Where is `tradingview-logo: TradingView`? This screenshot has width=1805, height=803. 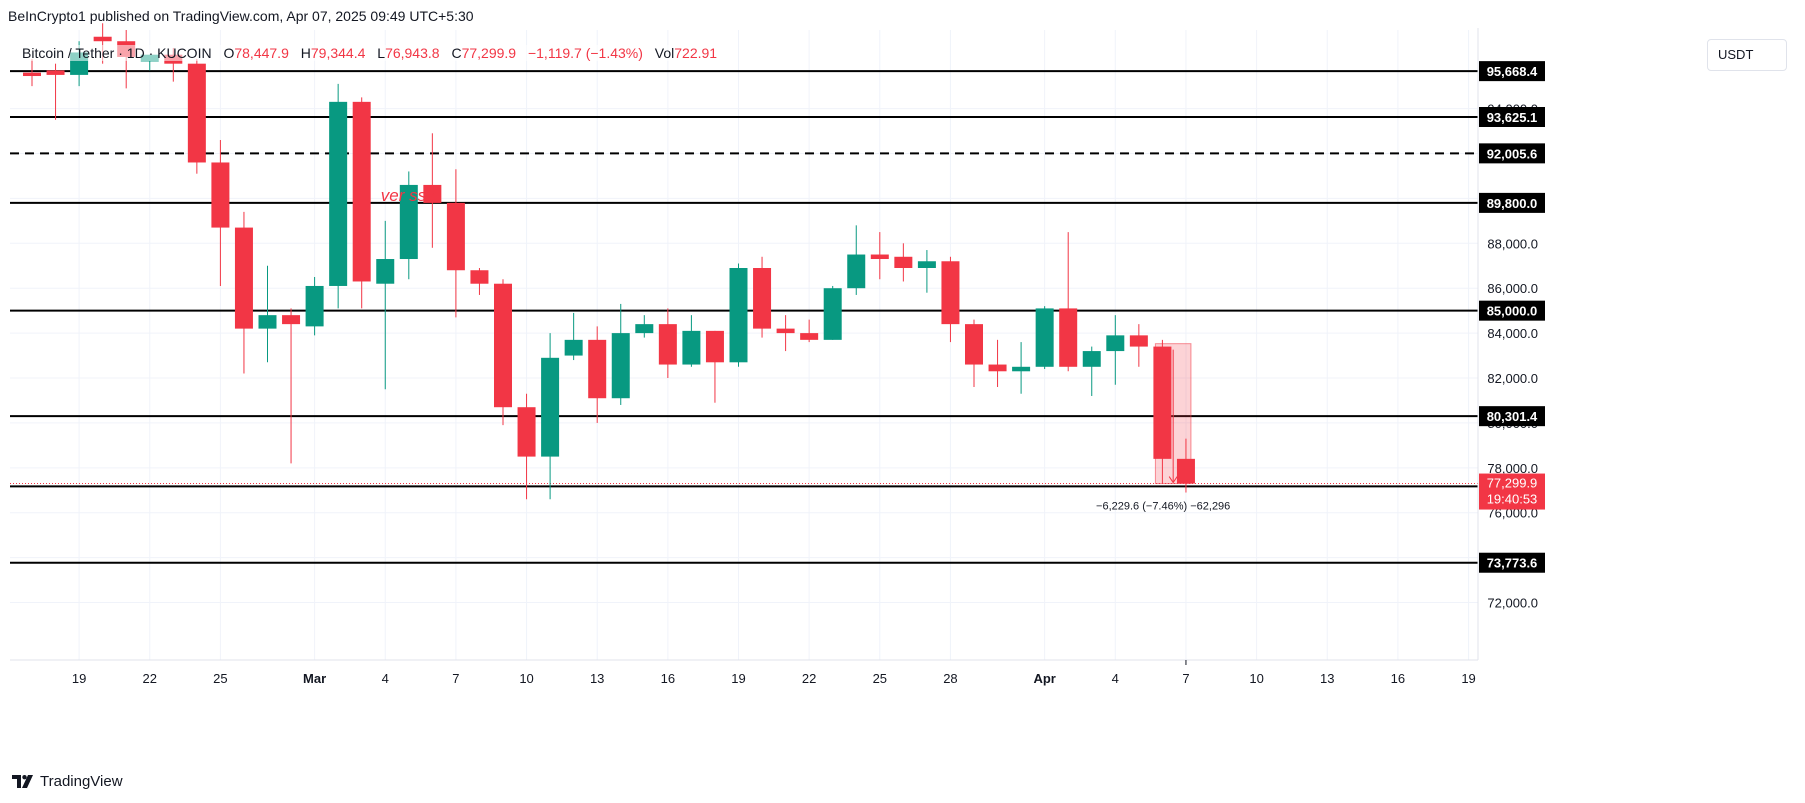 tradingview-logo: TradingView is located at coordinates (67, 781).